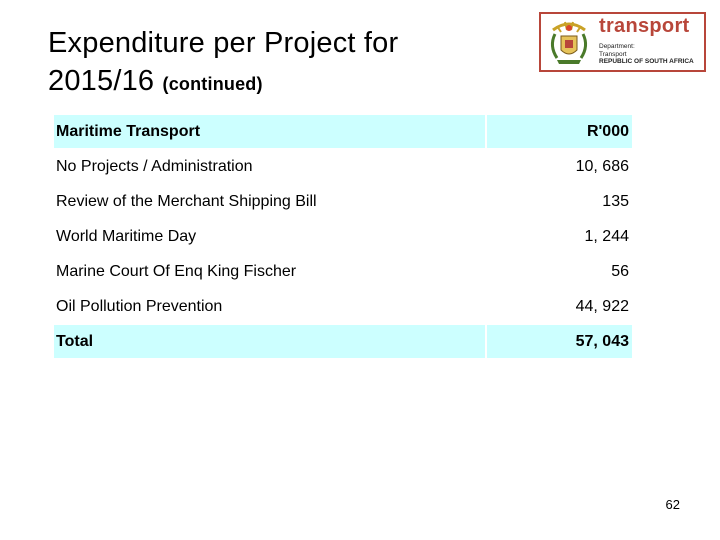  Describe the element at coordinates (558, 307) in the screenshot. I see `row-value: 44, 922` at that location.